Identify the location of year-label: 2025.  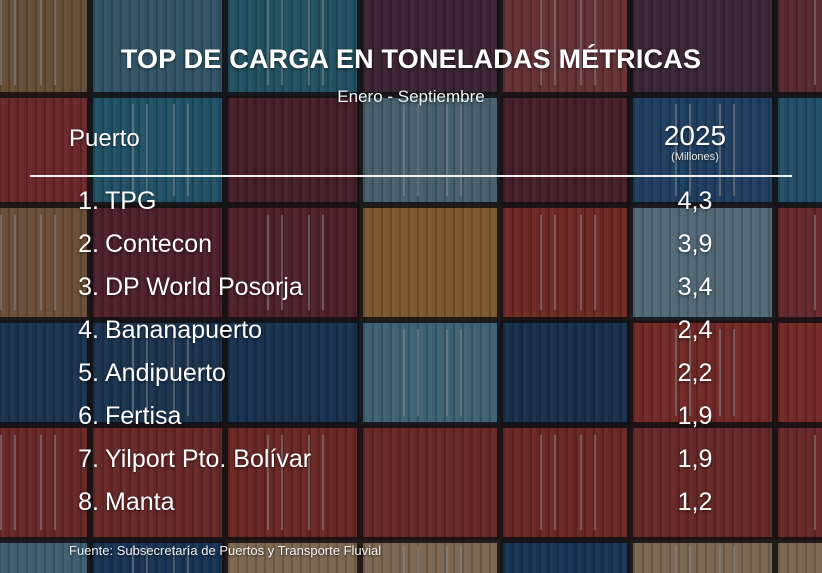
(695, 135).